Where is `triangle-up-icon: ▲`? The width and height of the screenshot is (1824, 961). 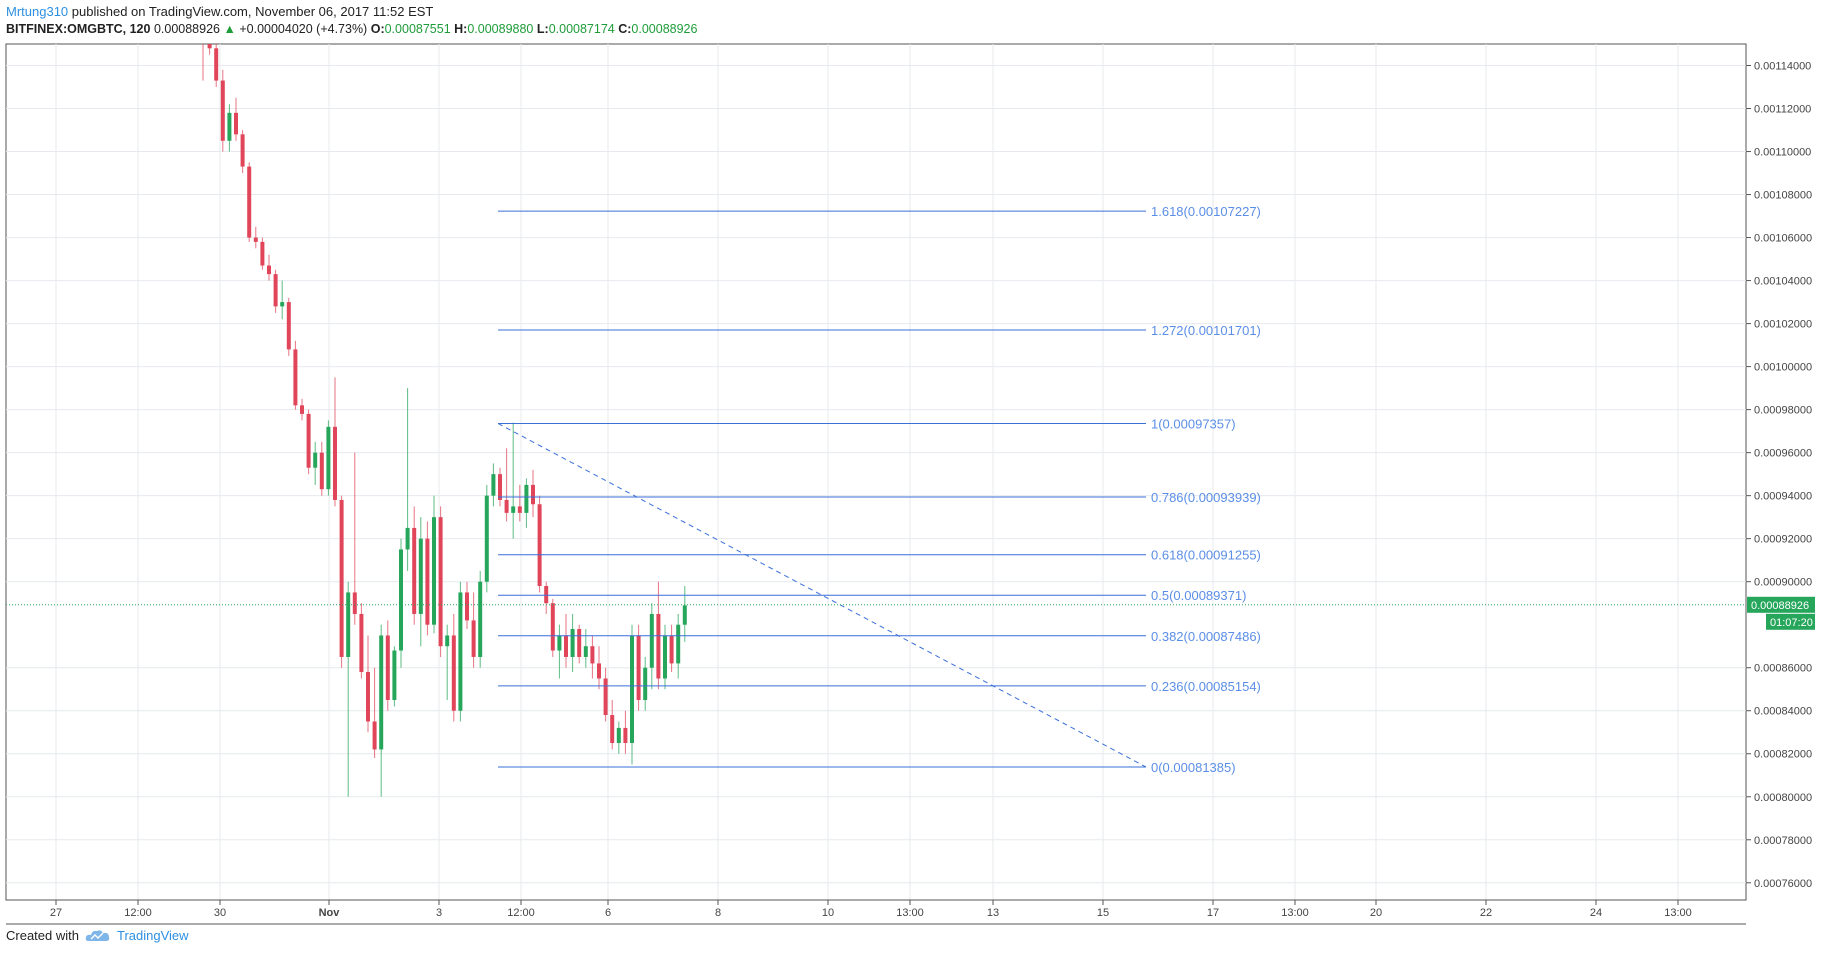 triangle-up-icon: ▲ is located at coordinates (229, 29).